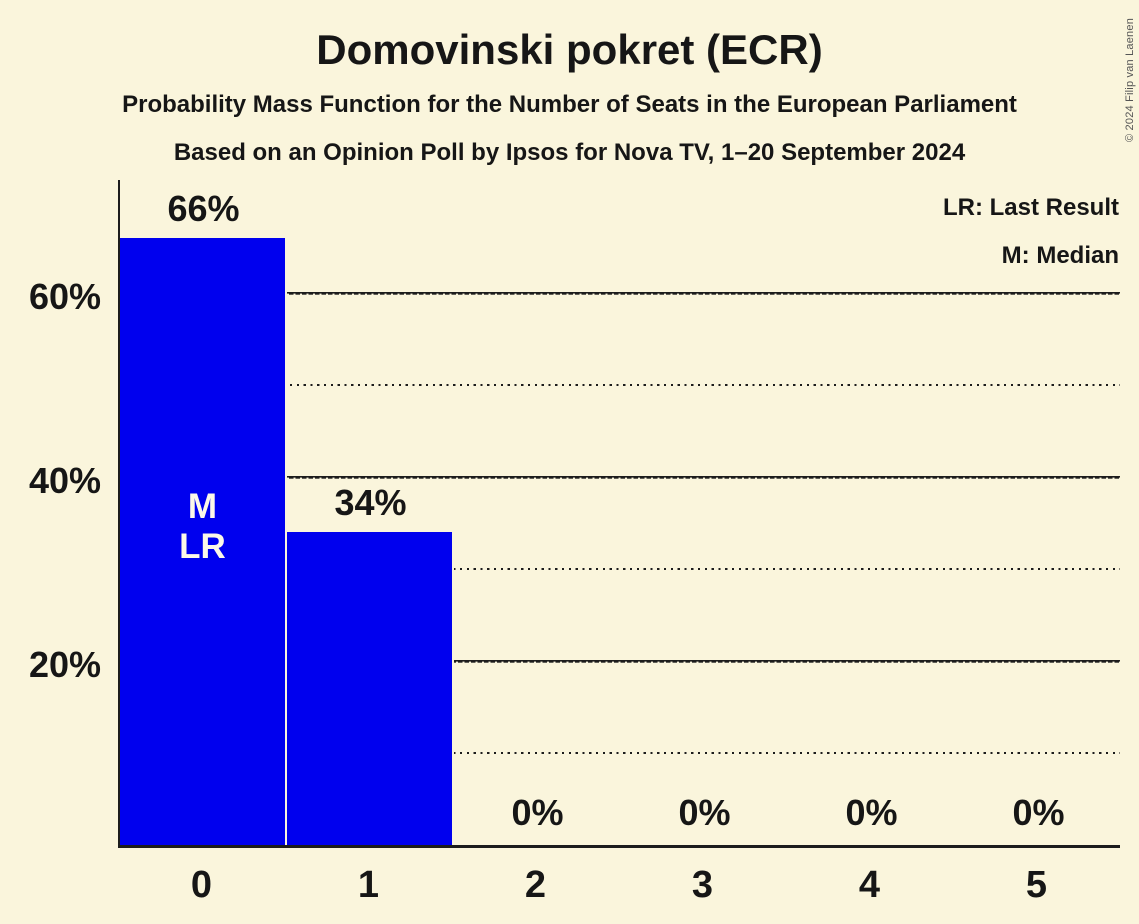 Image resolution: width=1139 pixels, height=924 pixels. I want to click on bar-seats-0: M LR, so click(203, 541).